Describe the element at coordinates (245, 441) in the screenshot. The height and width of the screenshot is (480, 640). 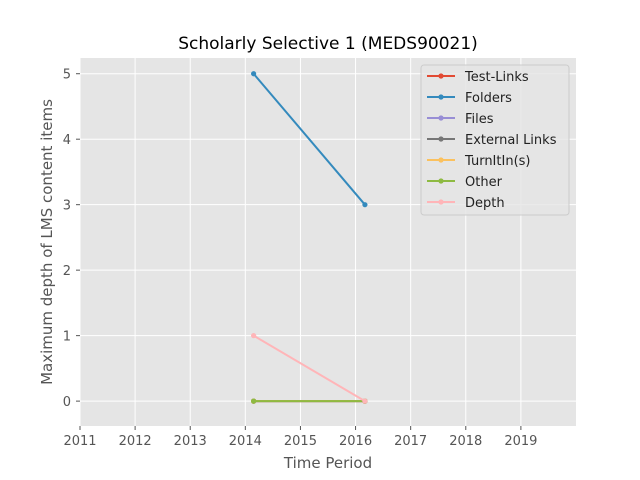
I see `x-tick-label: 2014` at that location.